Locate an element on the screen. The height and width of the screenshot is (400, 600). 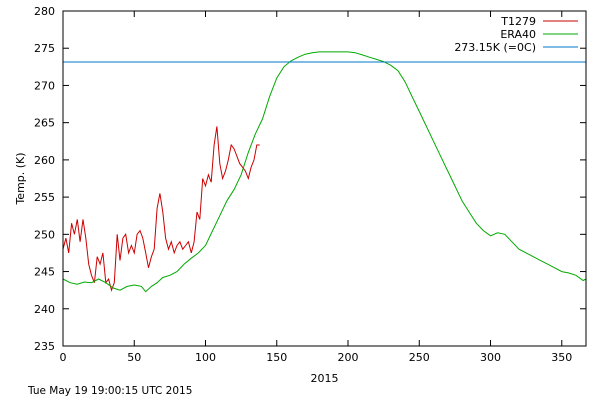
x-axis-label: 2015 is located at coordinates (325, 378).